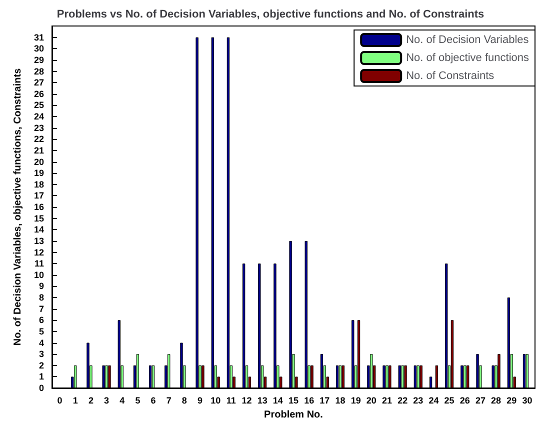 The image size is (541, 425). I want to click on y-tick-label: 25, so click(39, 105).